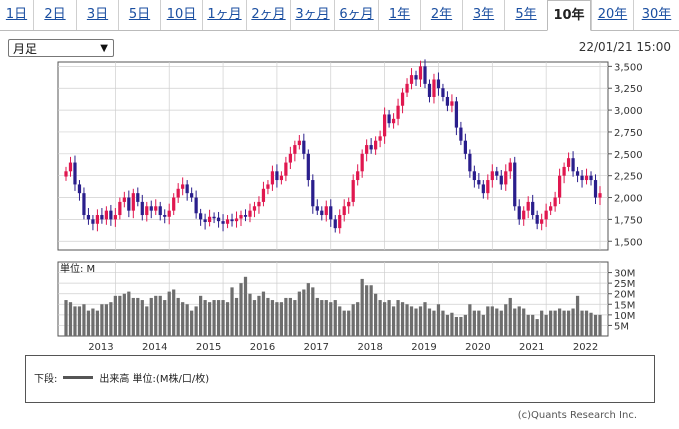  I want to click on x-tick-label: 2020, so click(477, 347).